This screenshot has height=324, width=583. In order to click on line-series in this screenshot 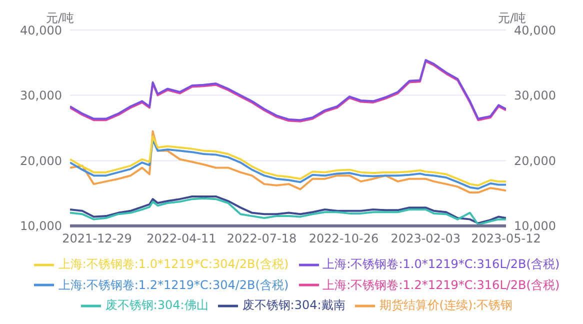, I will do `click(288, 162)`.